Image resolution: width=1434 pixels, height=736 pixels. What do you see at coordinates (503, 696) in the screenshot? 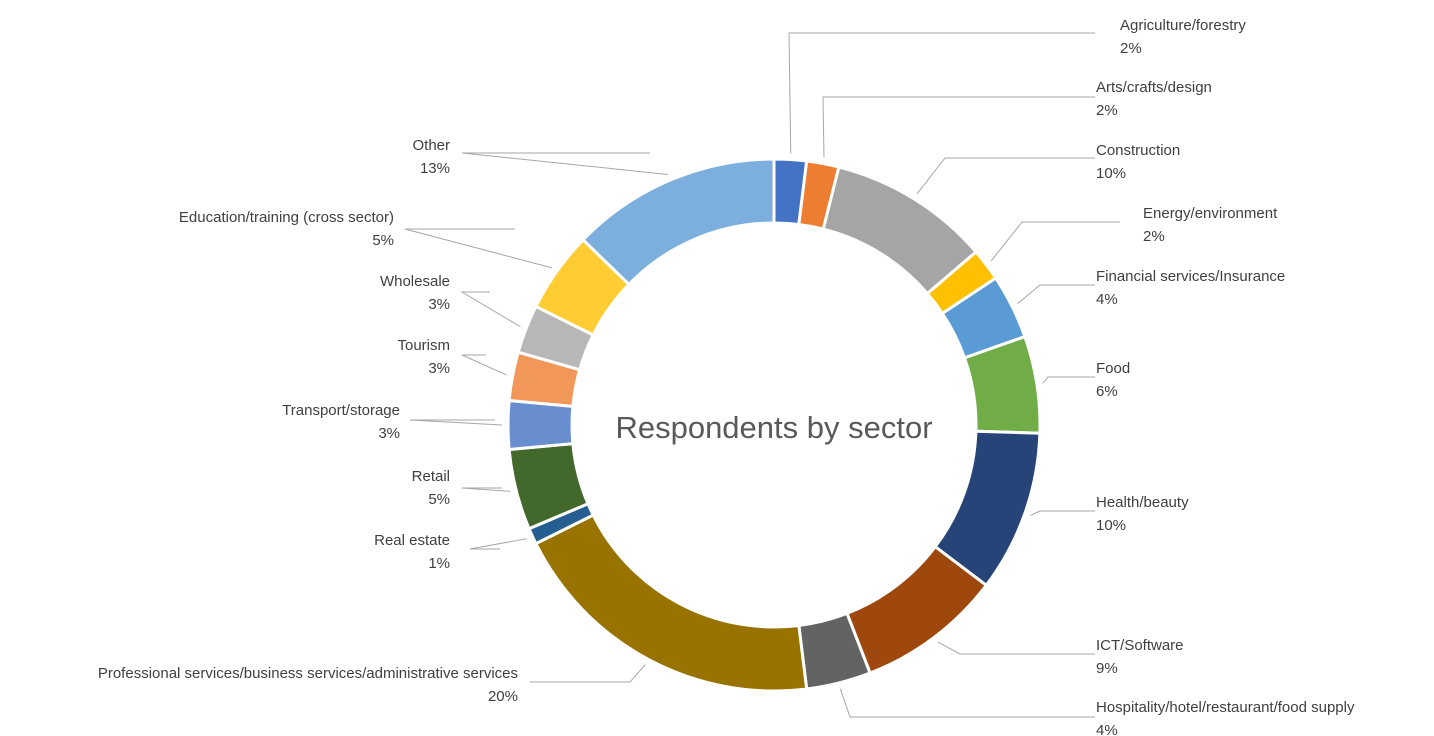
I see `slice-value-label: 20%` at bounding box center [503, 696].